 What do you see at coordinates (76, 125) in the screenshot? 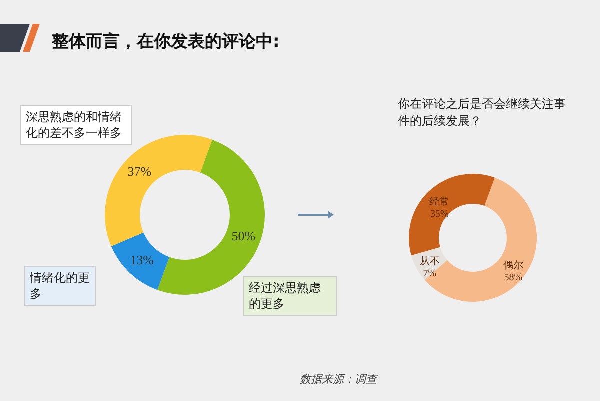
I see `slice-label: 深思熟虑的和情绪化的差不多一样多` at bounding box center [76, 125].